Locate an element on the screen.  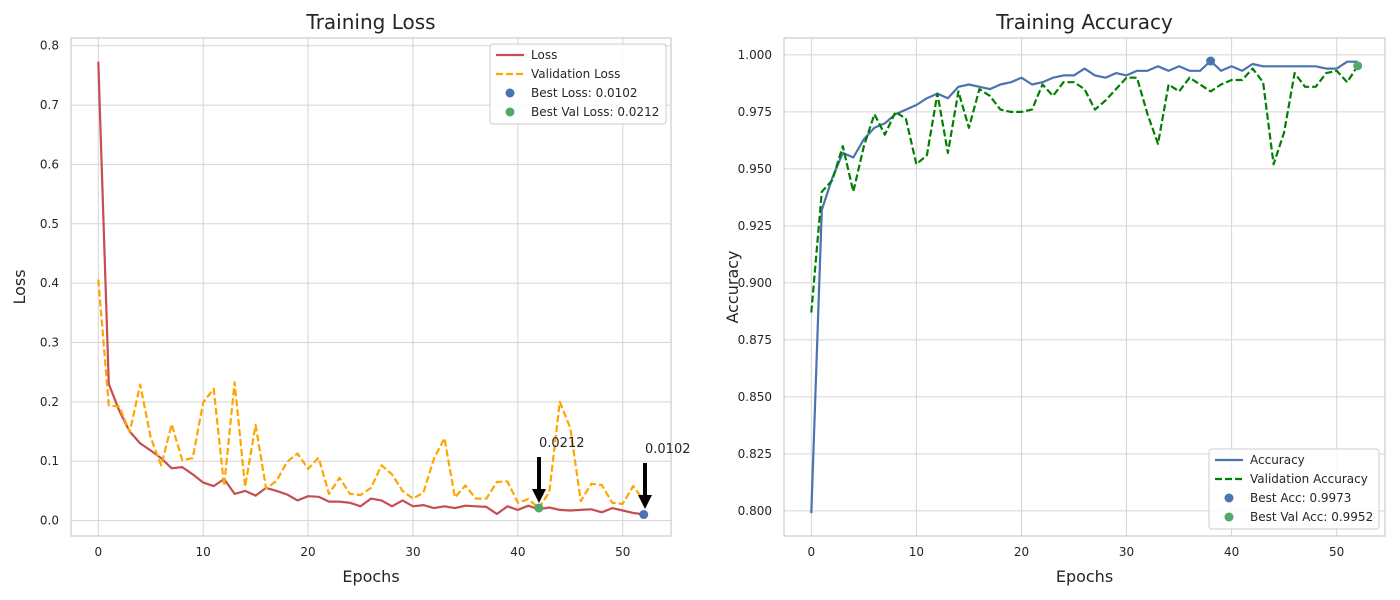
y-tick-label: 0.5 is located at coordinates (49, 224).